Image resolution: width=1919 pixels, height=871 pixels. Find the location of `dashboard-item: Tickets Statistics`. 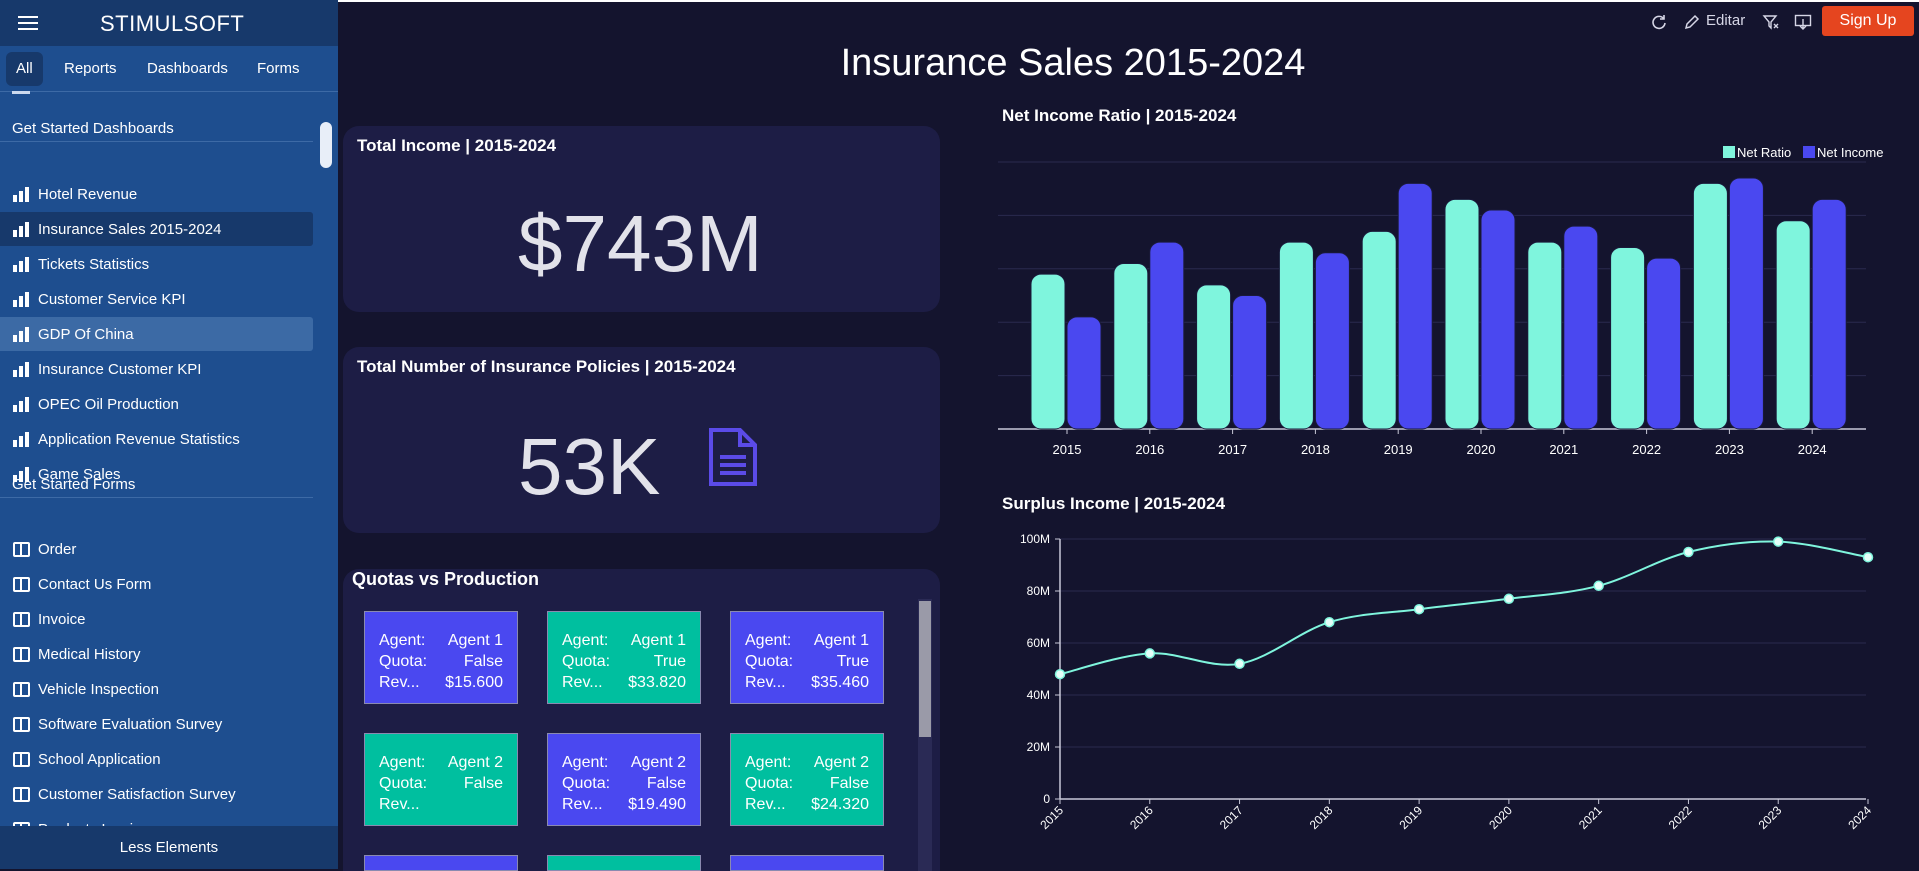

dashboard-item: Tickets Statistics is located at coordinates (156, 264).